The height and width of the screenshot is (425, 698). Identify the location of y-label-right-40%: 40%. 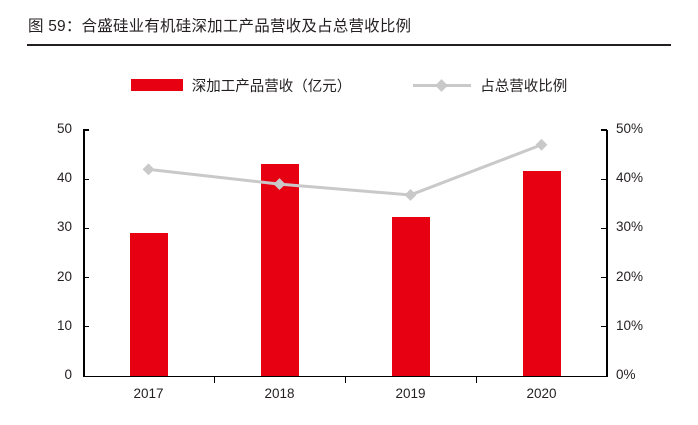
(630, 178).